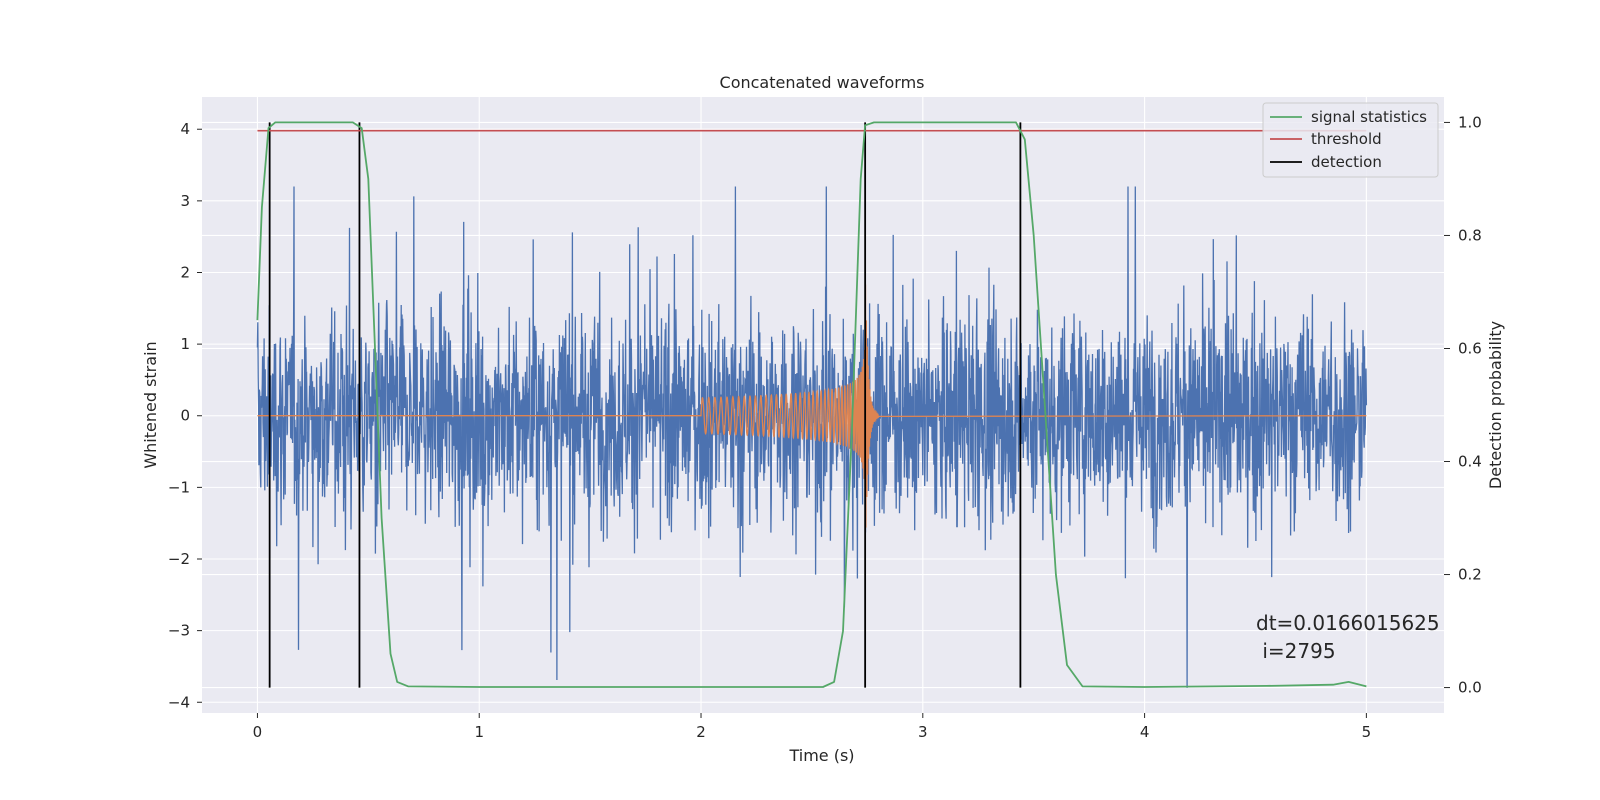 The image size is (1600, 800). I want to click on y-tick-label: 2, so click(185, 272).